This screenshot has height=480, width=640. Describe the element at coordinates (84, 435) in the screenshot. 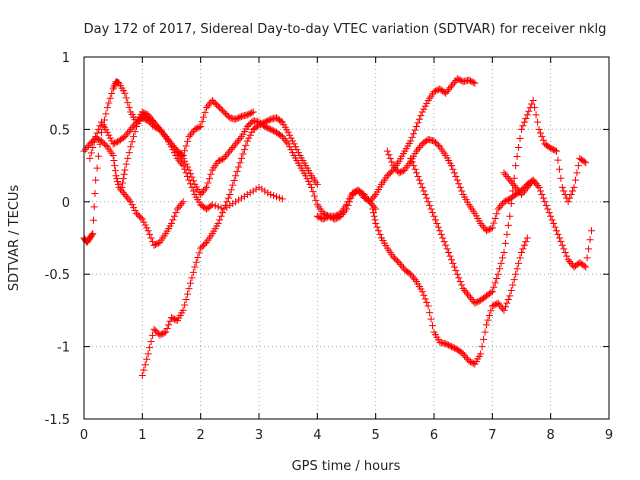

I see `x-tick-label: 0` at that location.